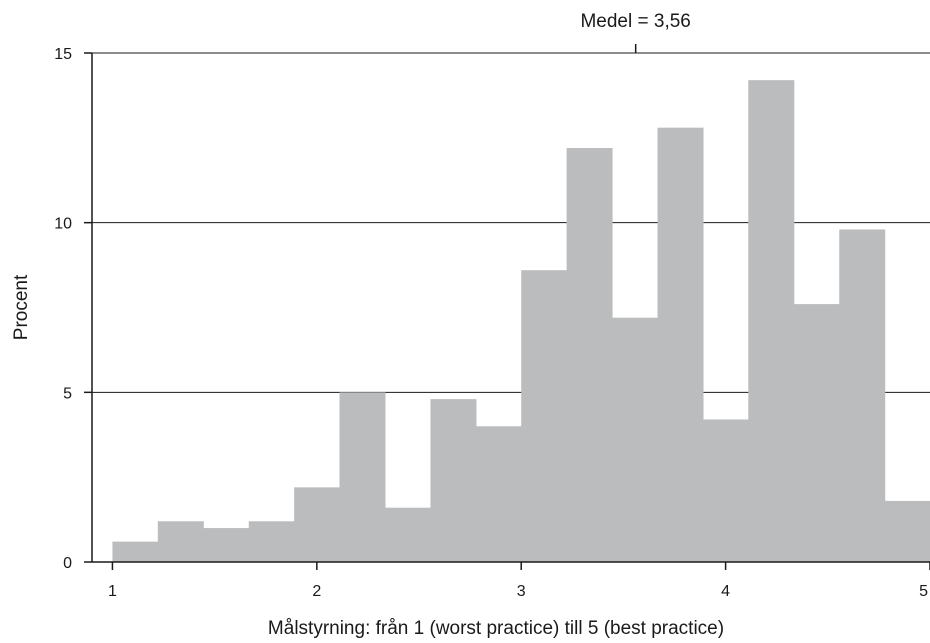  I want to click on mean-label: Medel = 3,56, so click(635, 21).